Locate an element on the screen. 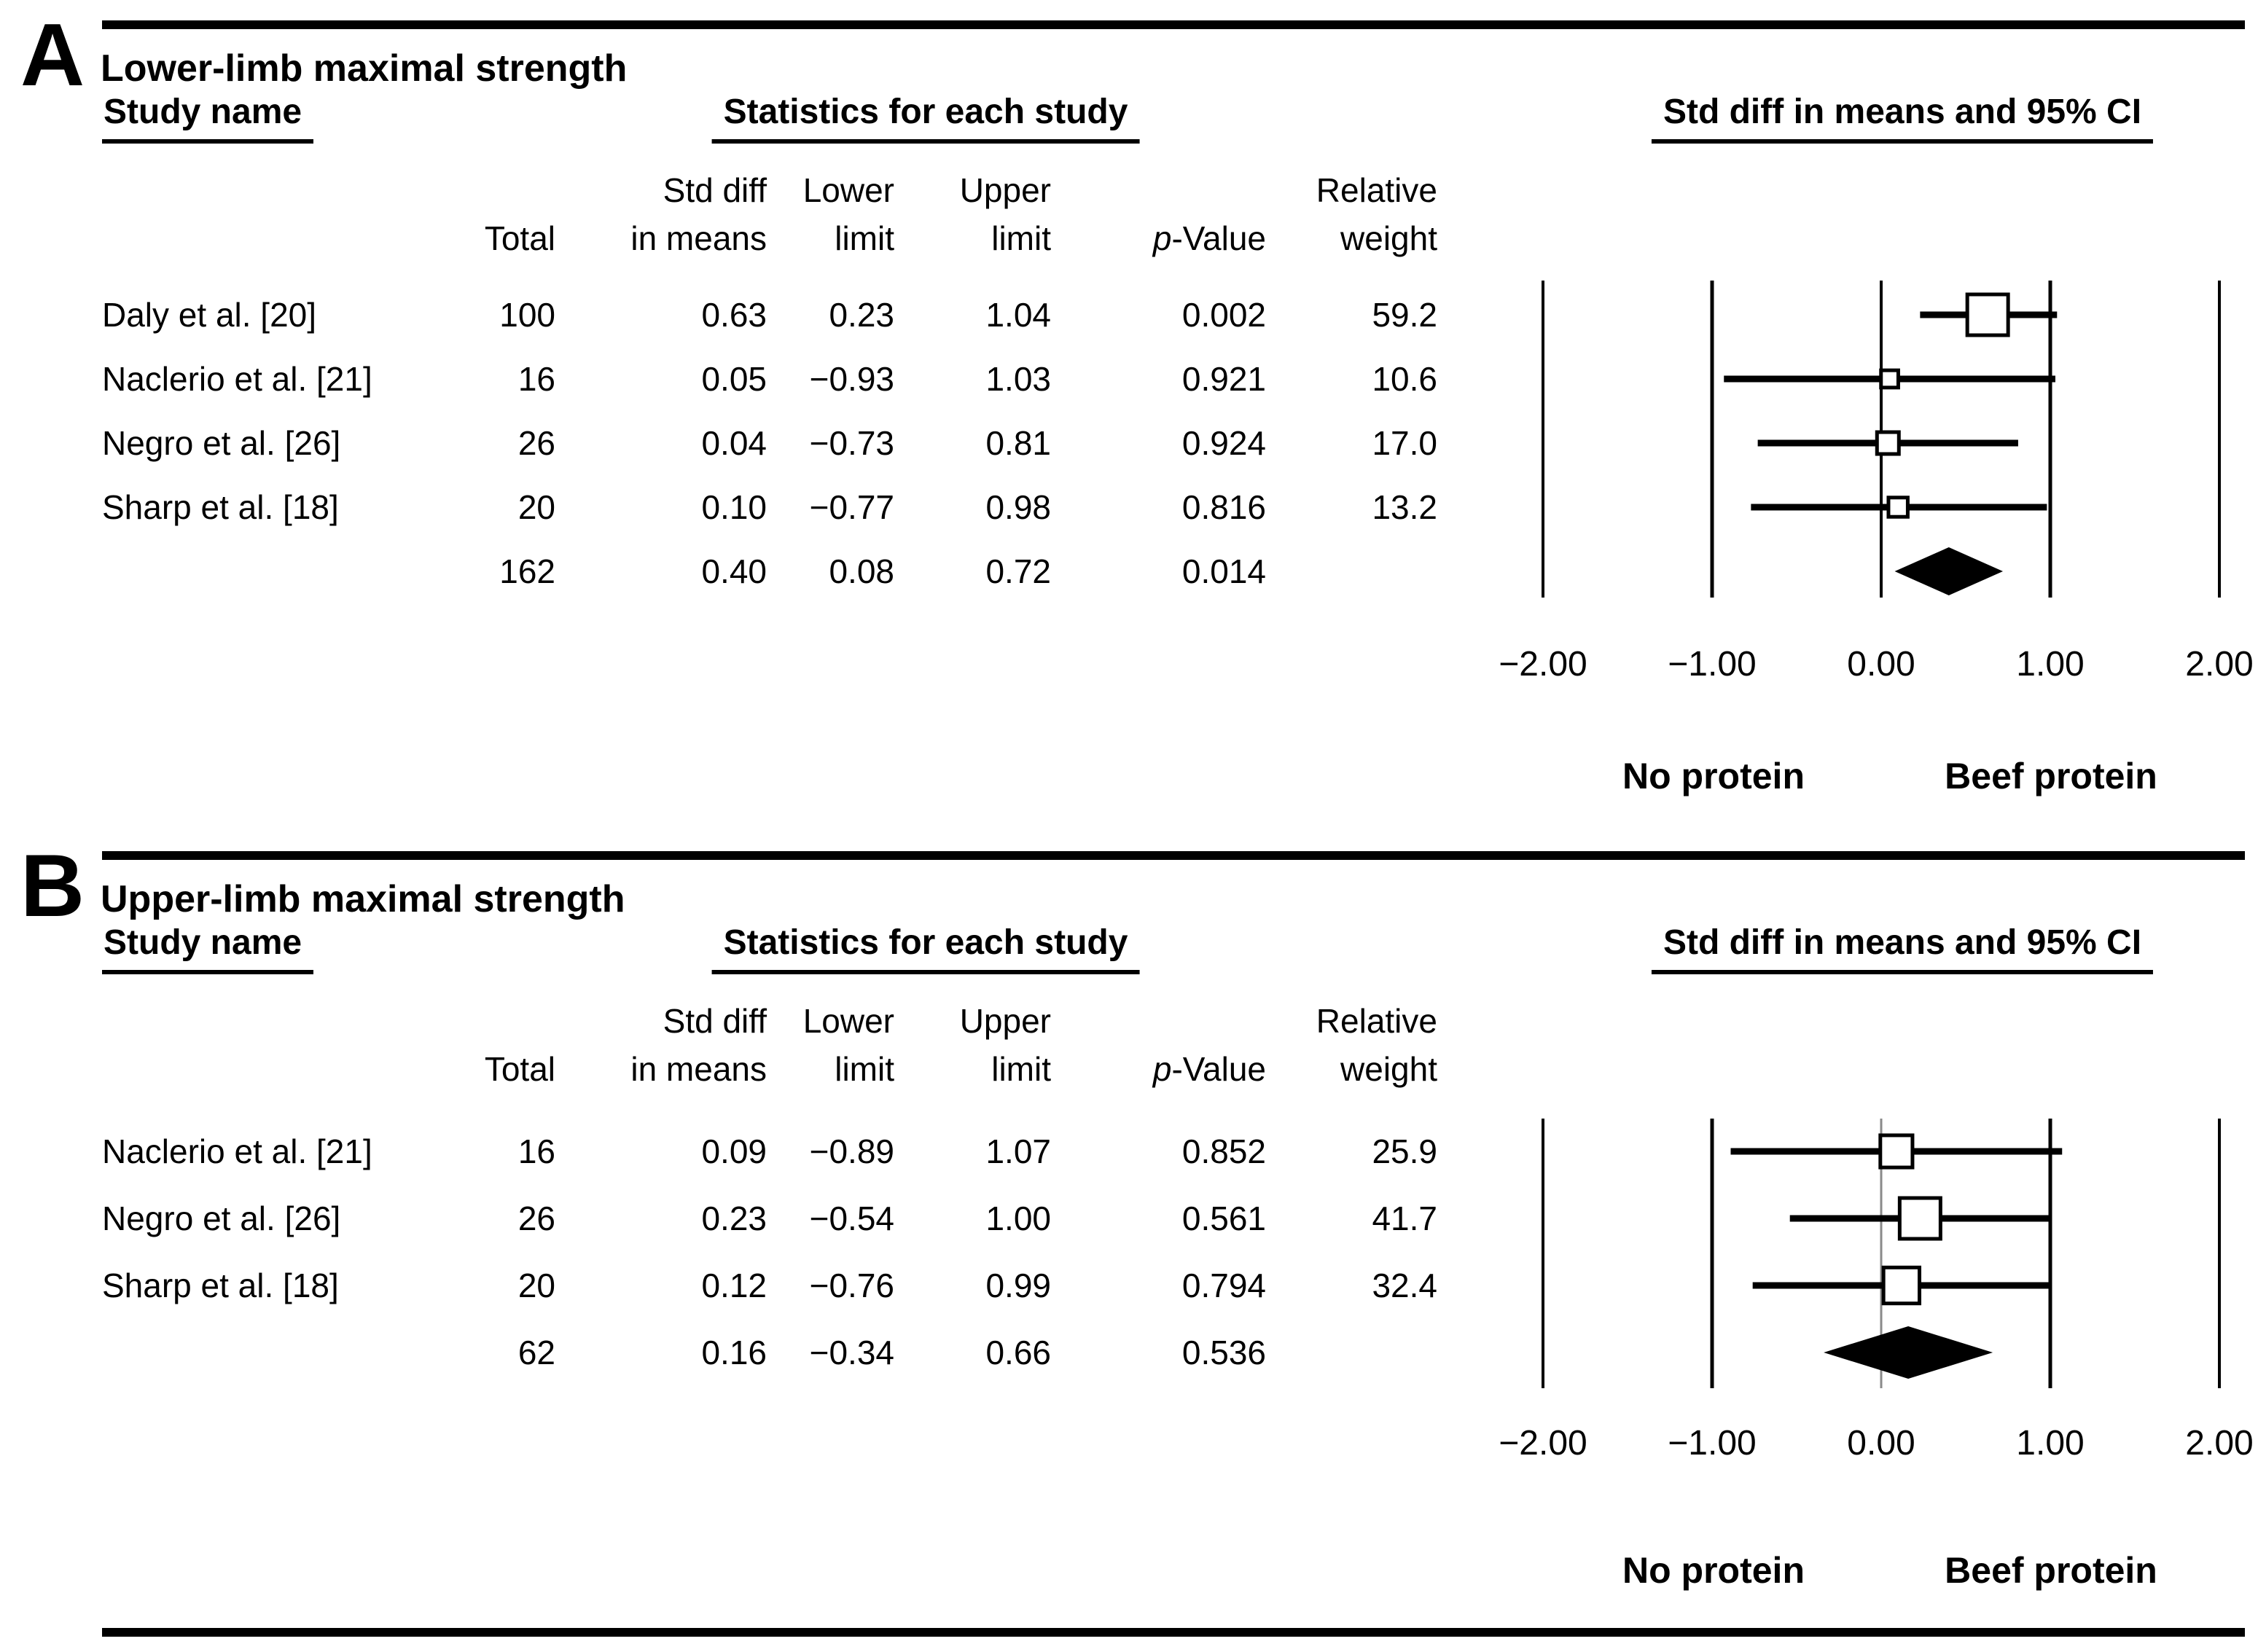 Image resolution: width=2258 pixels, height=1652 pixels. lower-limit-cell: 0.08 is located at coordinates (862, 571).